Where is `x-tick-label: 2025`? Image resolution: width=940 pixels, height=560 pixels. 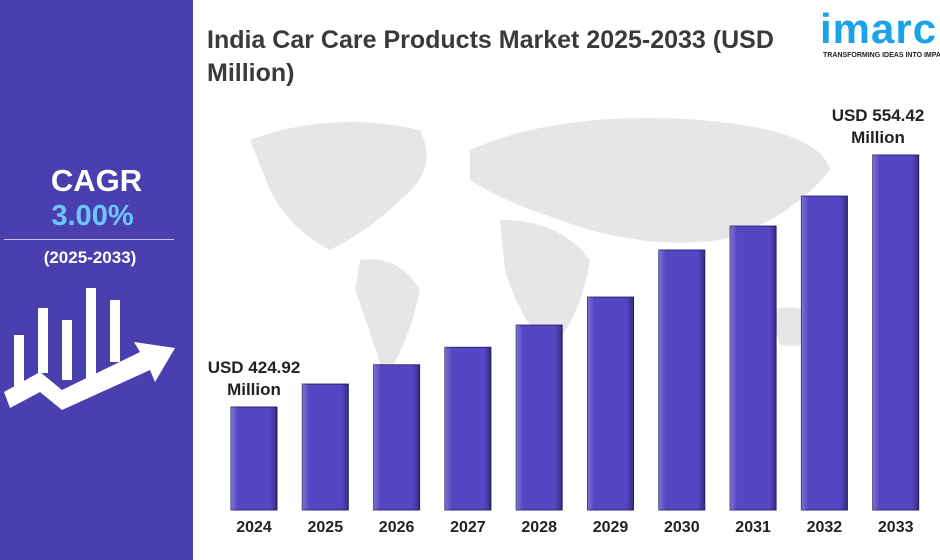 x-tick-label: 2025 is located at coordinates (326, 527).